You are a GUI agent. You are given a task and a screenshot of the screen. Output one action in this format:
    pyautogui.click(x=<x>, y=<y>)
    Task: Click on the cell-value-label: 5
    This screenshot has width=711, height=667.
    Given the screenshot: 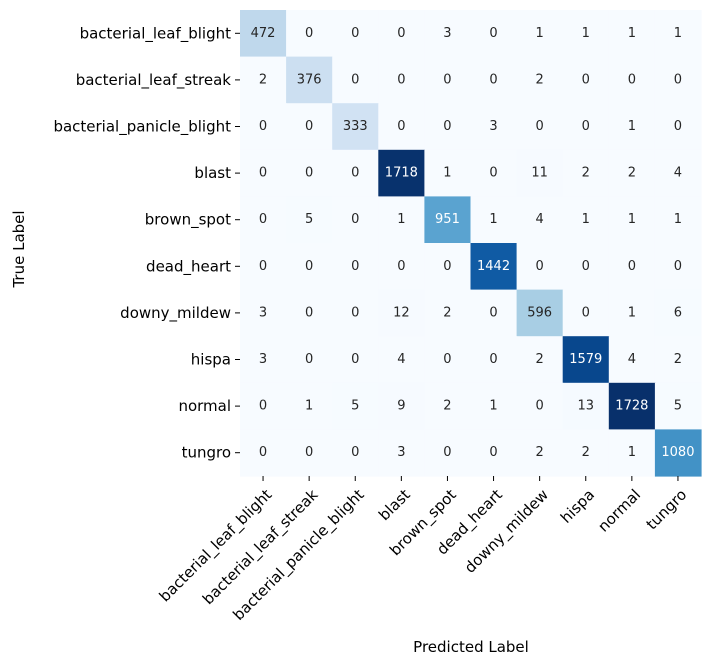 What is the action you would take?
    pyautogui.click(x=678, y=406)
    